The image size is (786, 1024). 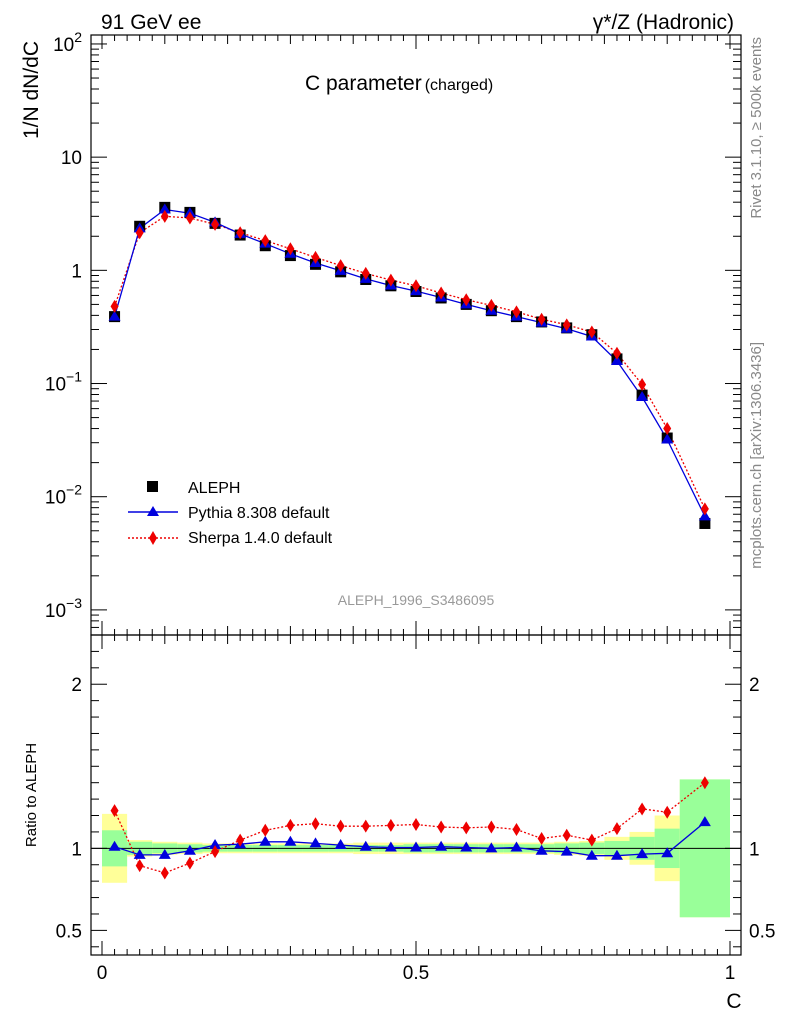 I want to click on x-tick-label: 1, so click(x=730, y=973).